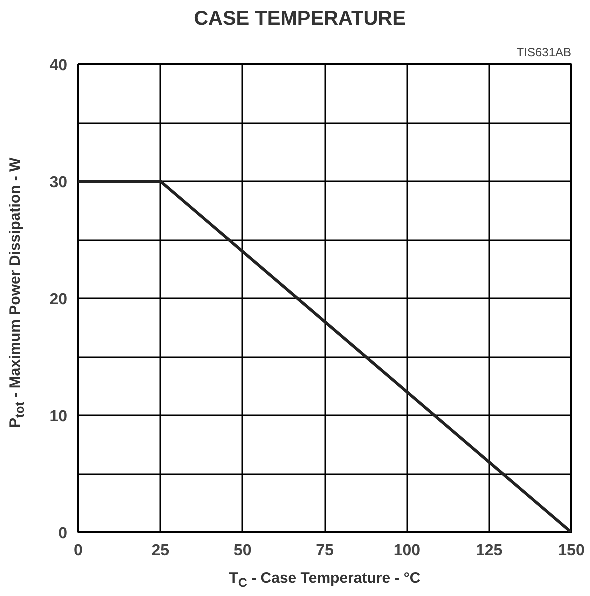  I want to click on x-tick-label: 125, so click(489, 551).